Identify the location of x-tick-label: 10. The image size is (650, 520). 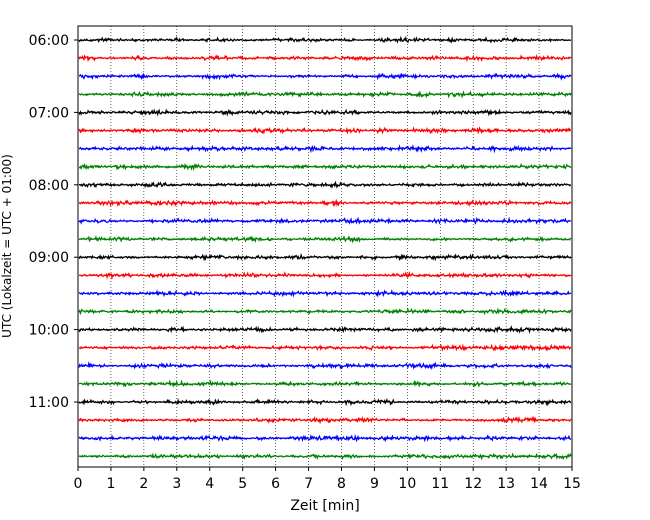
(407, 484).